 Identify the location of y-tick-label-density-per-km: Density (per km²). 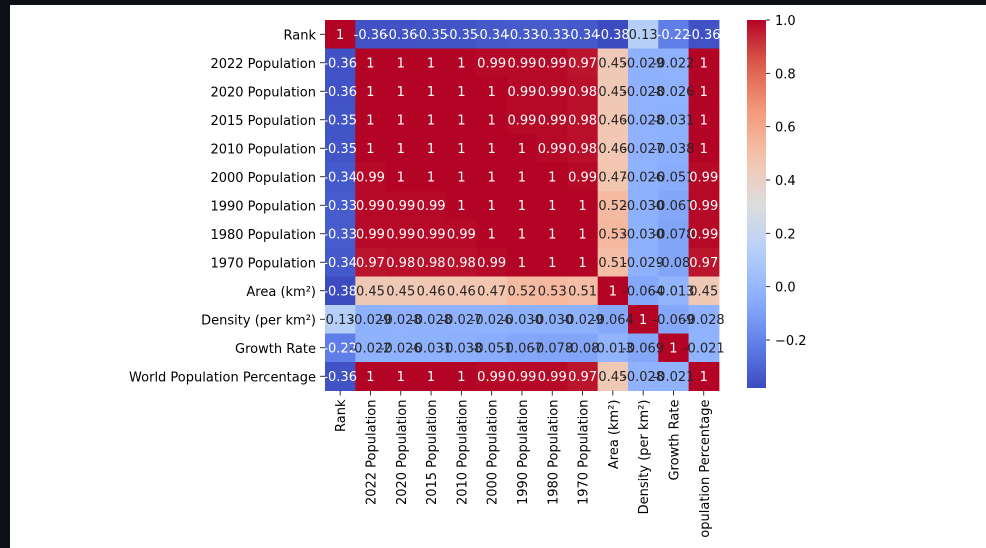
(258, 320).